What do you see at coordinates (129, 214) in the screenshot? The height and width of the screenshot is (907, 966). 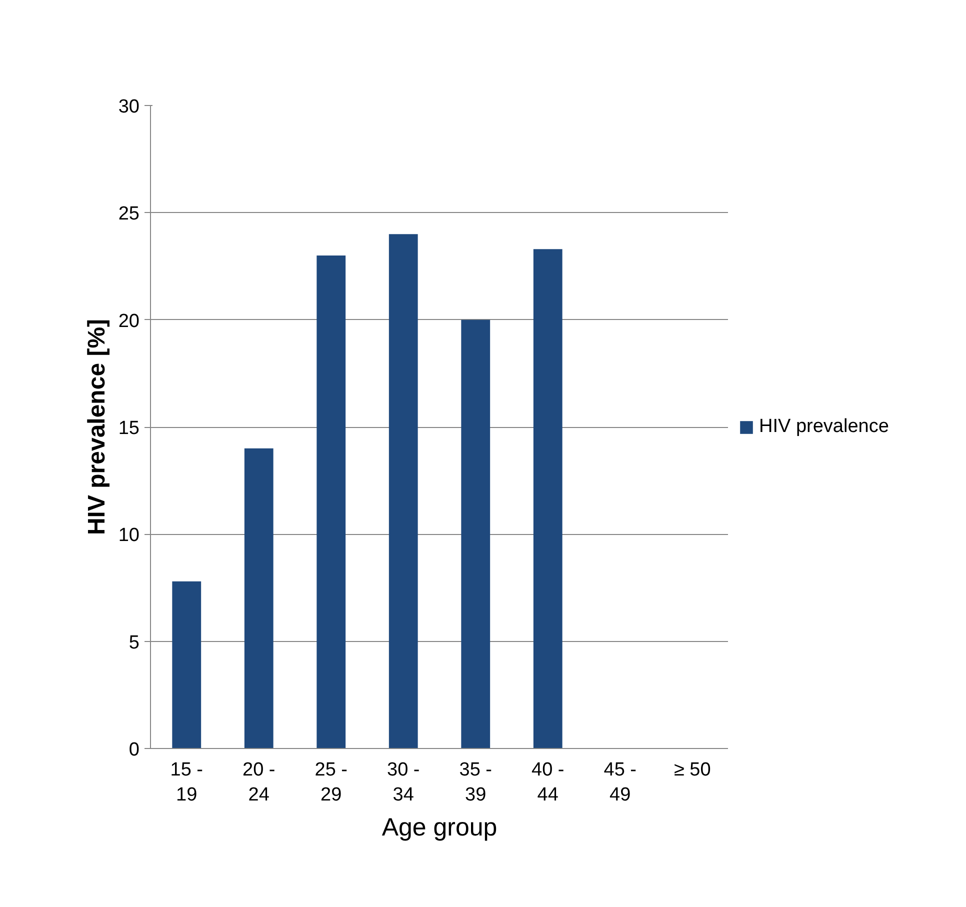 I see `y-tick-label: 25` at bounding box center [129, 214].